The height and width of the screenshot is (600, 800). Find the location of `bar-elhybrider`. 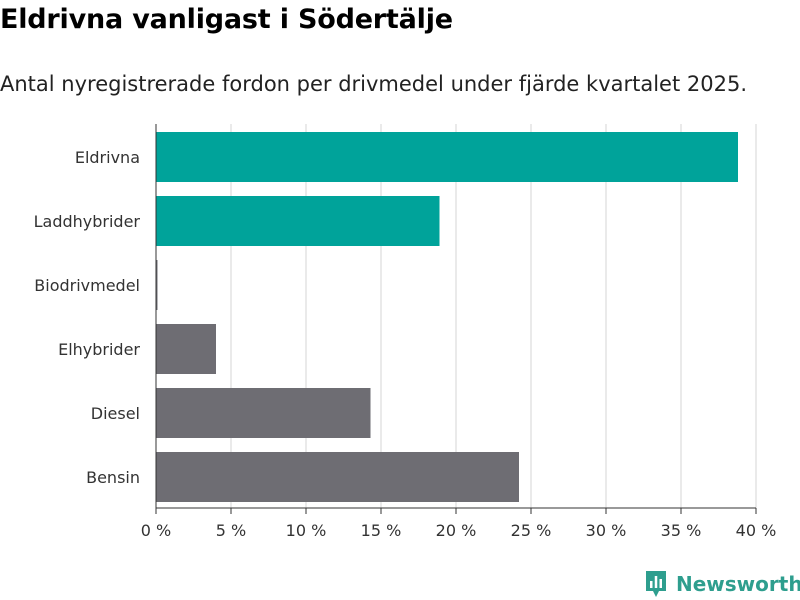

bar-elhybrider is located at coordinates (186, 349).